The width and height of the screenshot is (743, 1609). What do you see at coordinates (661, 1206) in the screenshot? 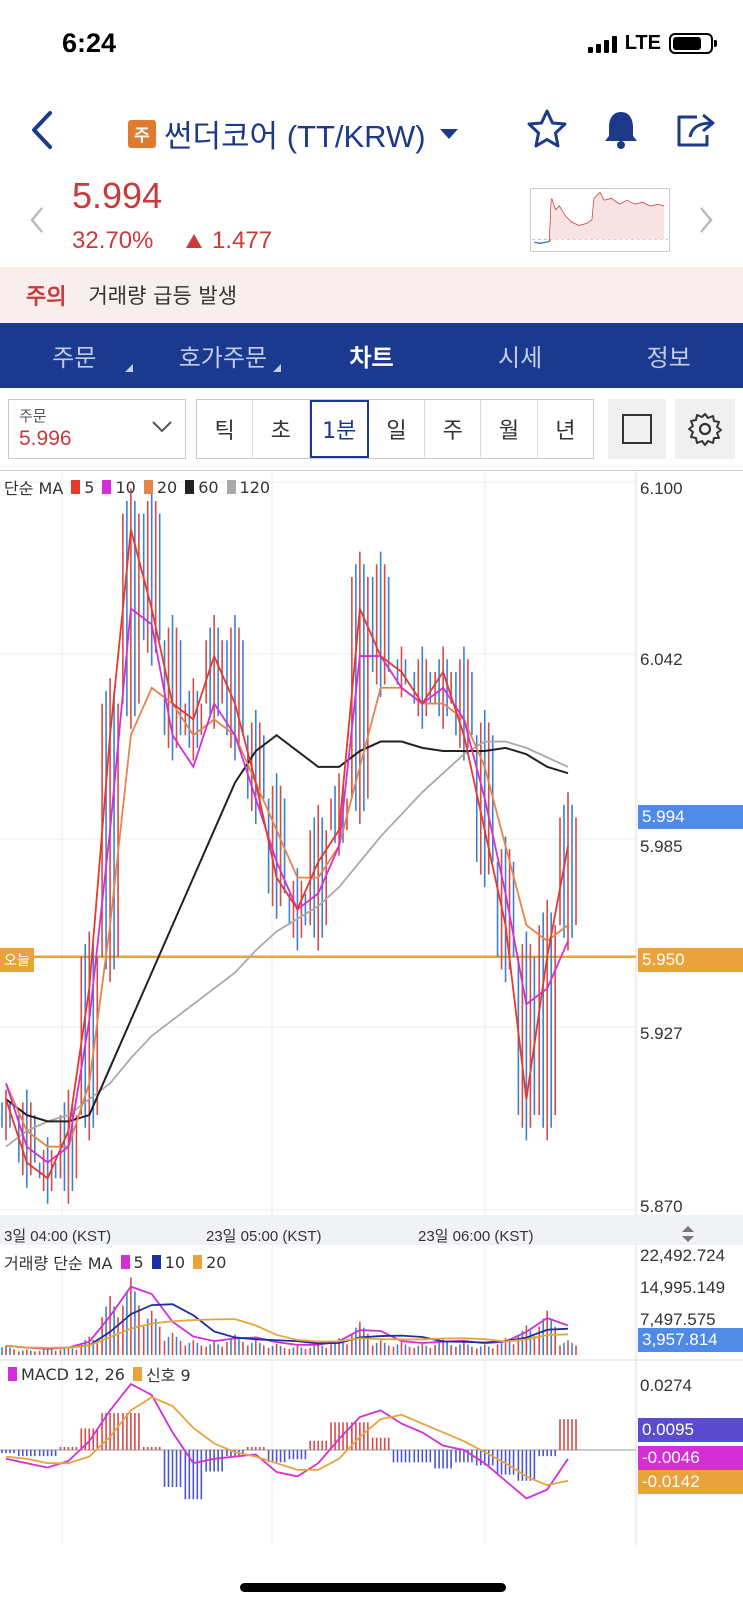
I see `price-y-tick: 5.870` at bounding box center [661, 1206].